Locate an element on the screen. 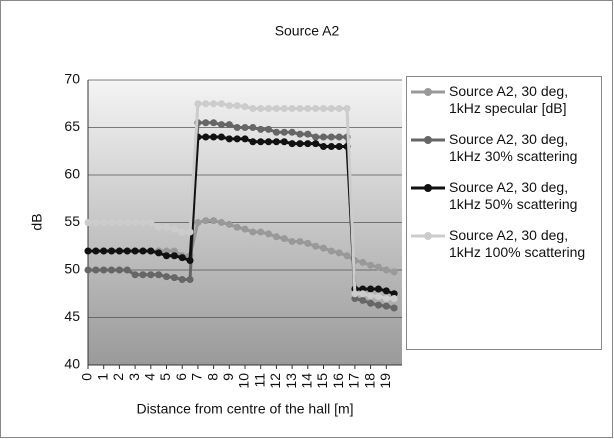  legend-item: Source A2, 30 deg, 1kHz specular [dB] is located at coordinates (504, 100).